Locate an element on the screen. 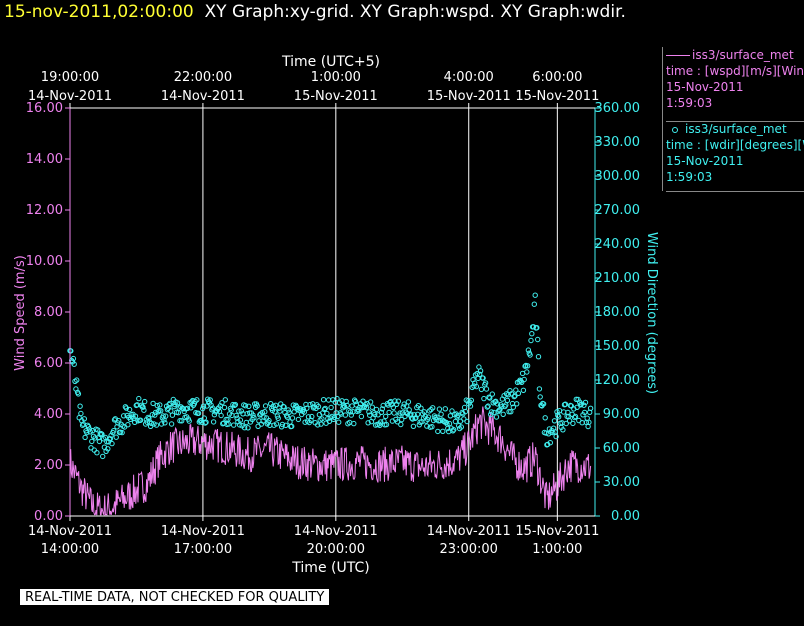 The height and width of the screenshot is (626, 804). left-y-tick-label: 6.00 is located at coordinates (48, 363).